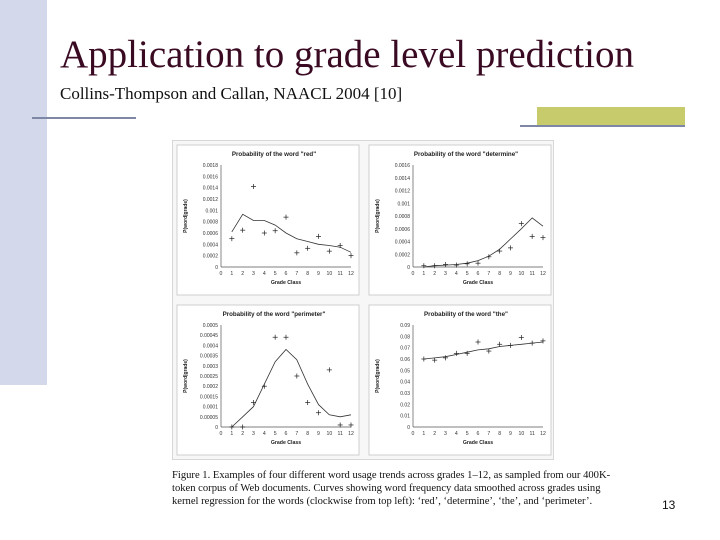 The image size is (720, 540). Describe the element at coordinates (405, 371) in the screenshot. I see `y-tick-label: 0.05` at that location.